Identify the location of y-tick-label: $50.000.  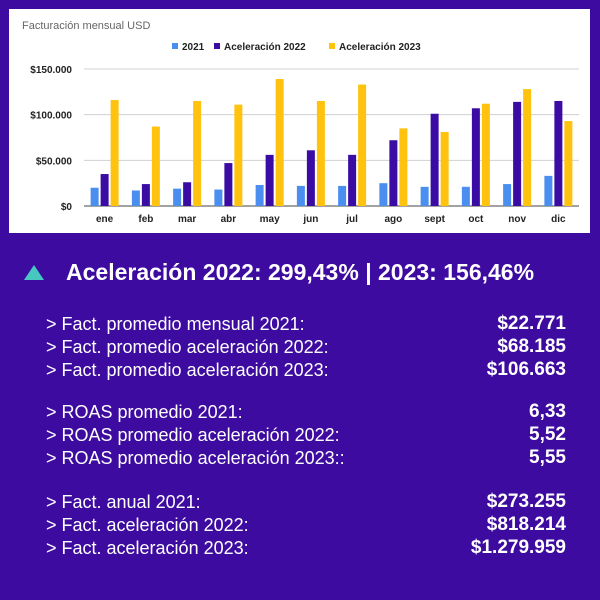
(54, 161).